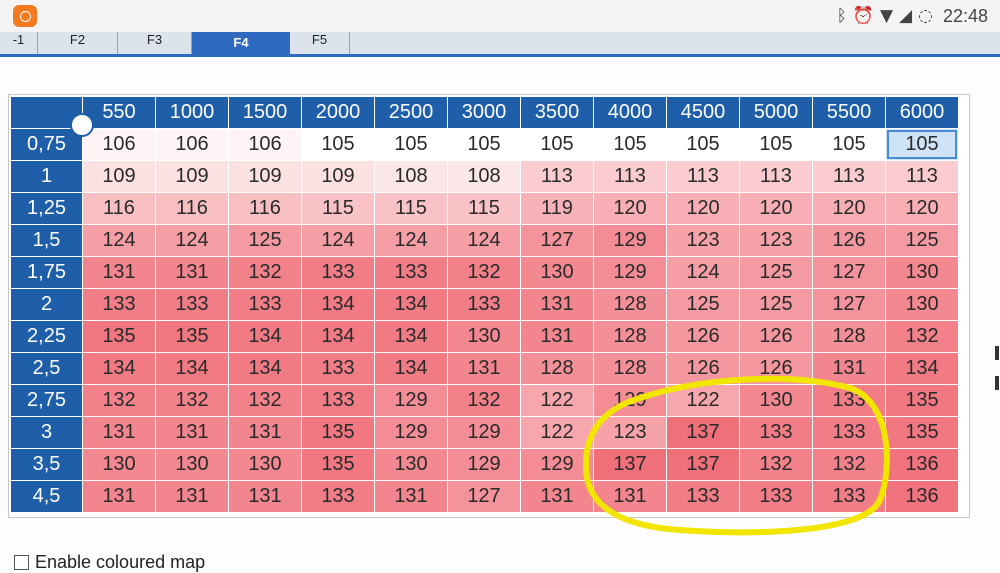  I want to click on tab-f1: -1, so click(19, 43).